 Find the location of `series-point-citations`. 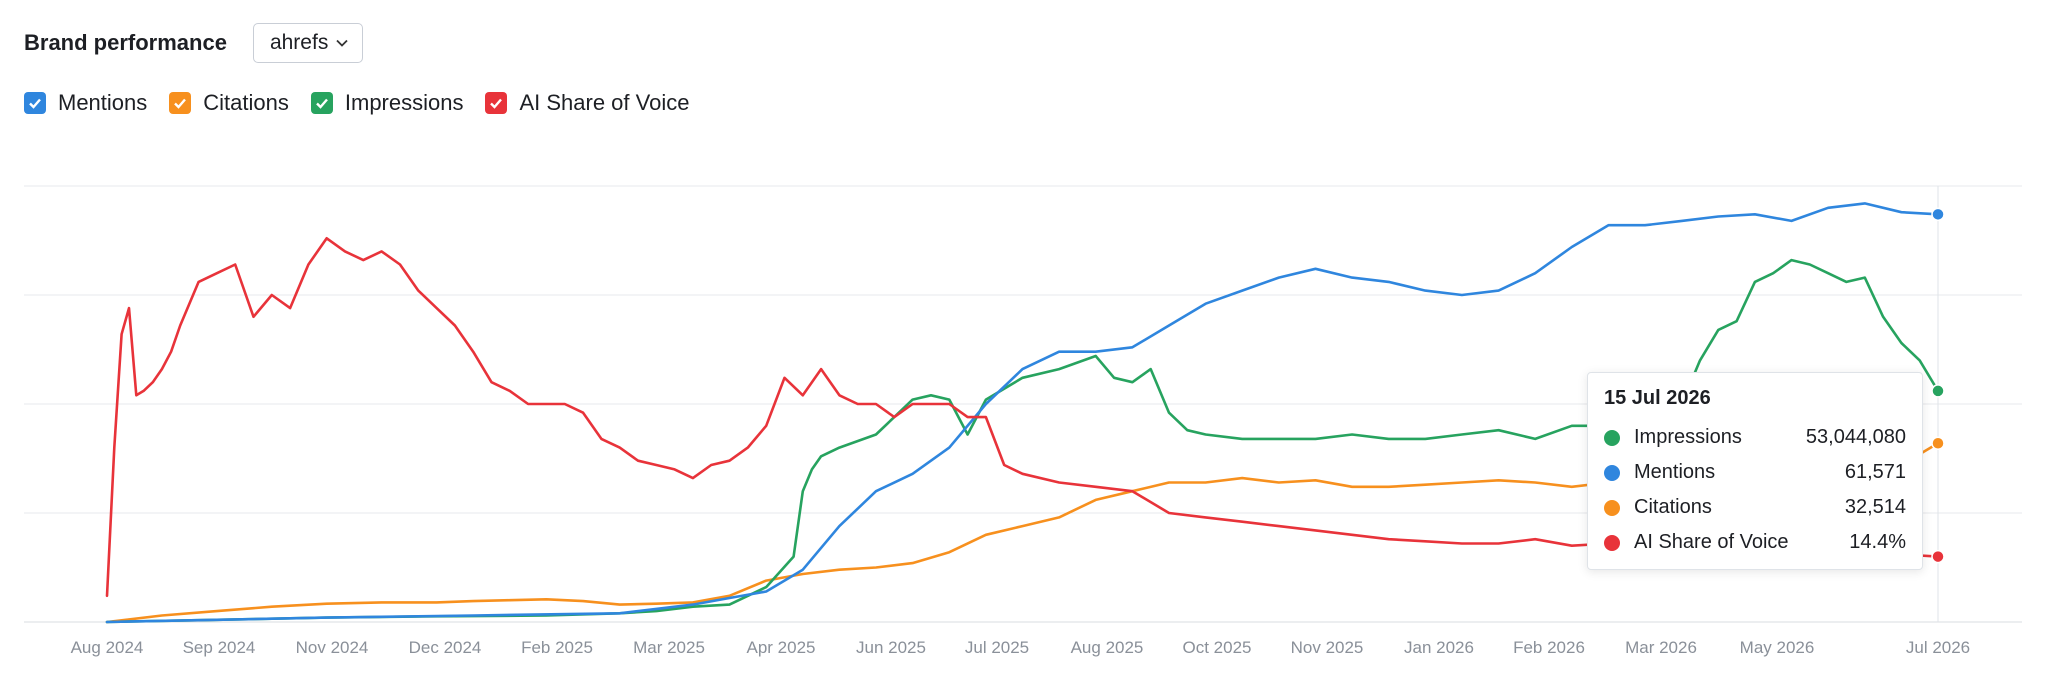

series-point-citations is located at coordinates (1938, 443).